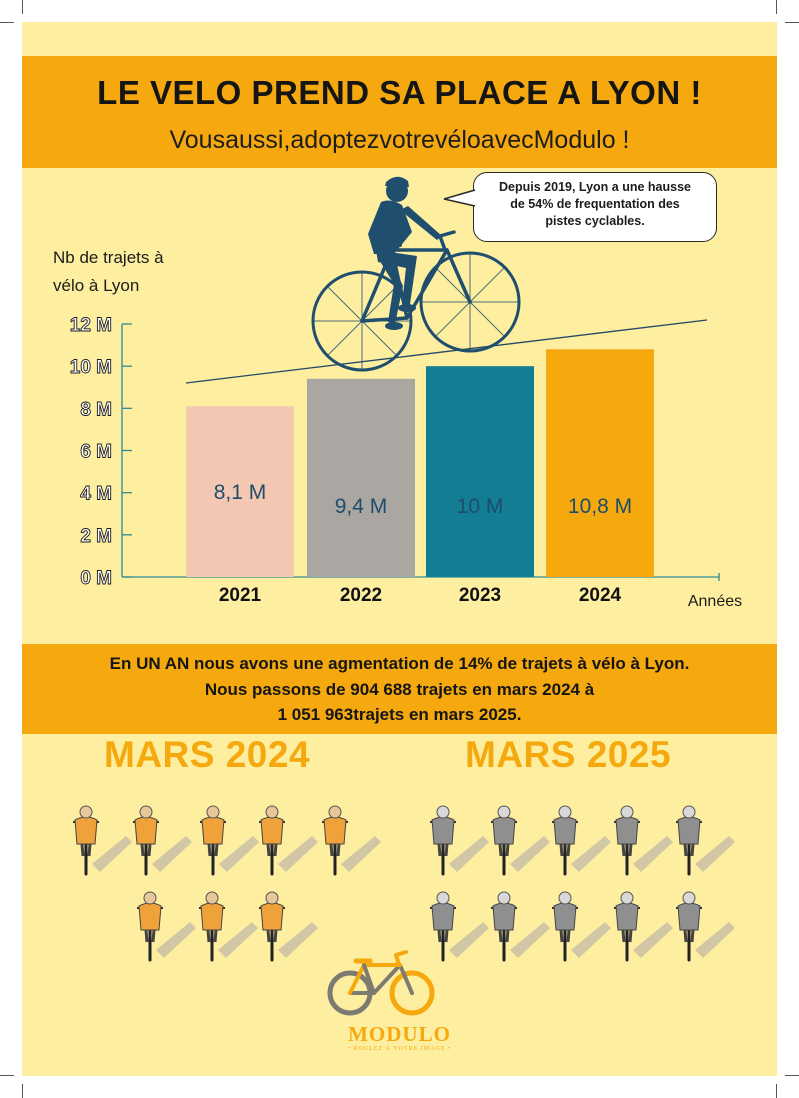  What do you see at coordinates (399, 1049) in the screenshot?
I see `brand-tagline: • ROULEZ À VOTRE IMAGE •` at bounding box center [399, 1049].